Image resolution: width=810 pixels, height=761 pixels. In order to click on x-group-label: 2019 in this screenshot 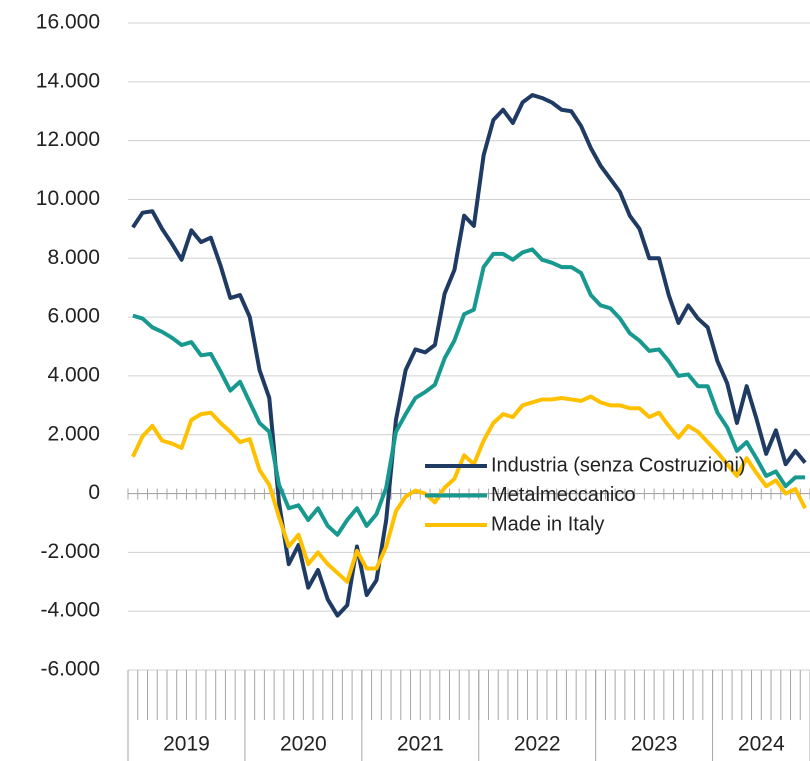, I will do `click(186, 744)`.